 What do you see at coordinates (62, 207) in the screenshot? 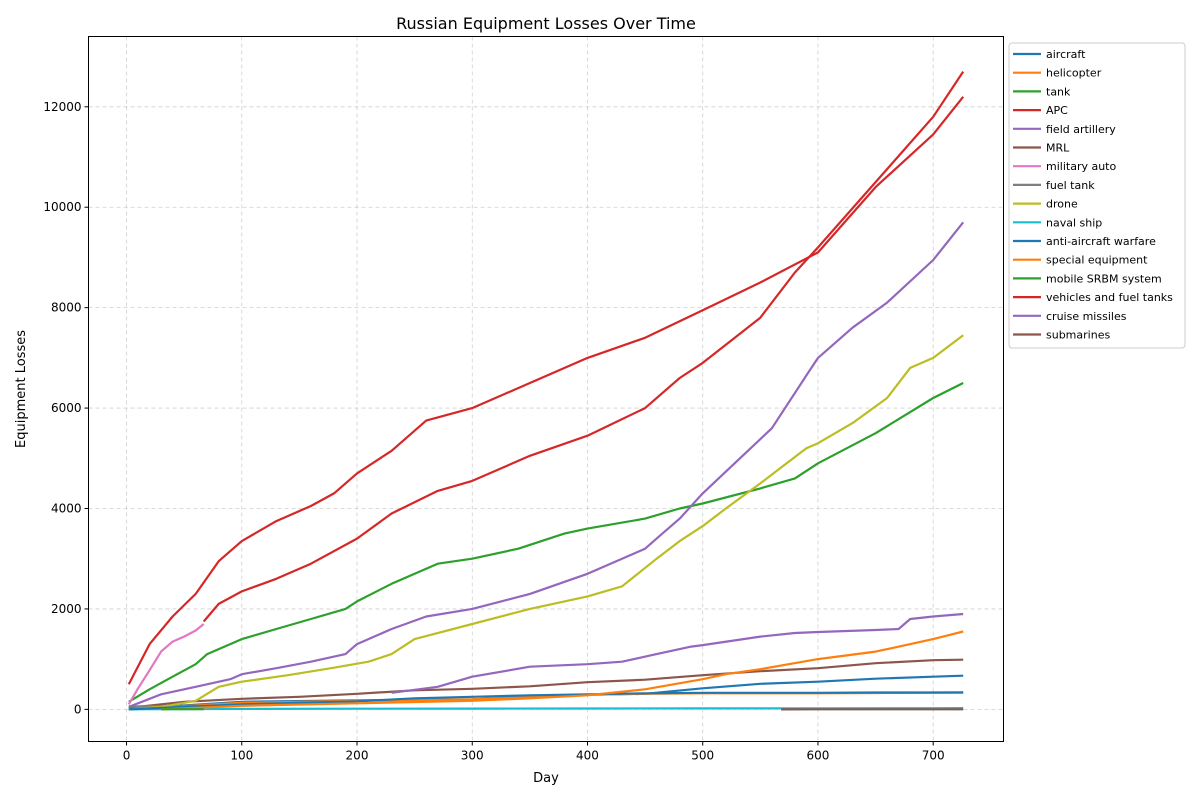
I see `y-tick-label: 10000` at bounding box center [62, 207].